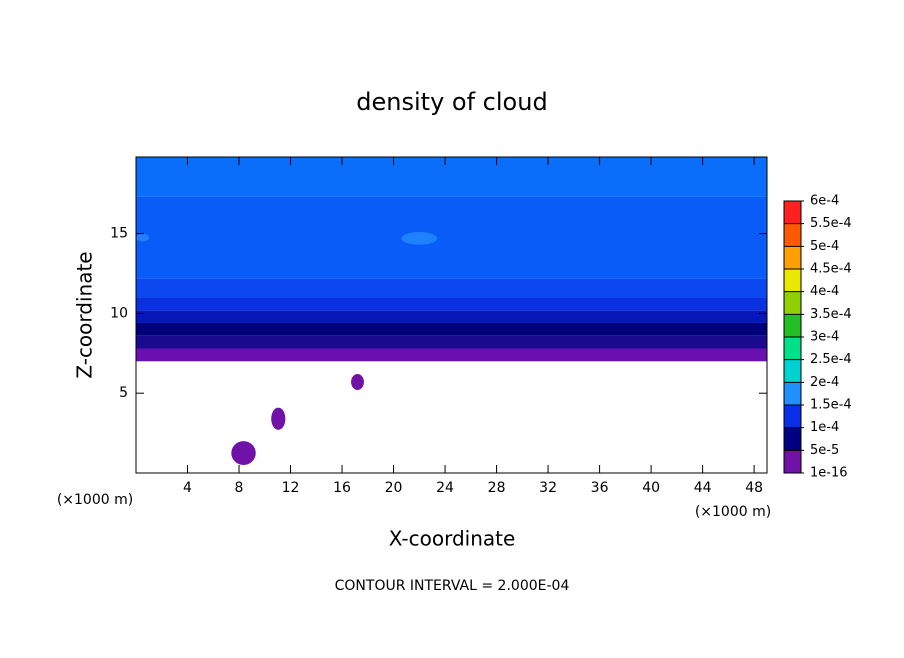 This screenshot has height=658, width=904. What do you see at coordinates (831, 359) in the screenshot?
I see `colorbar-label: 2.5e-4` at bounding box center [831, 359].